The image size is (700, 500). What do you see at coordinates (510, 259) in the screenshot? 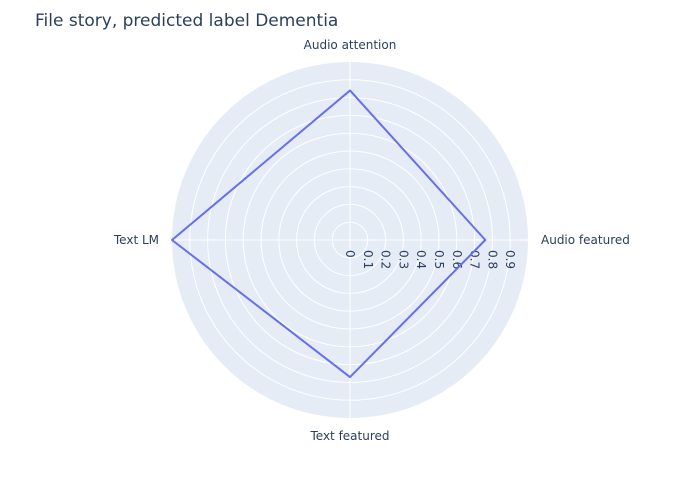
I see `radial-tick-label: 0.9` at bounding box center [510, 259].